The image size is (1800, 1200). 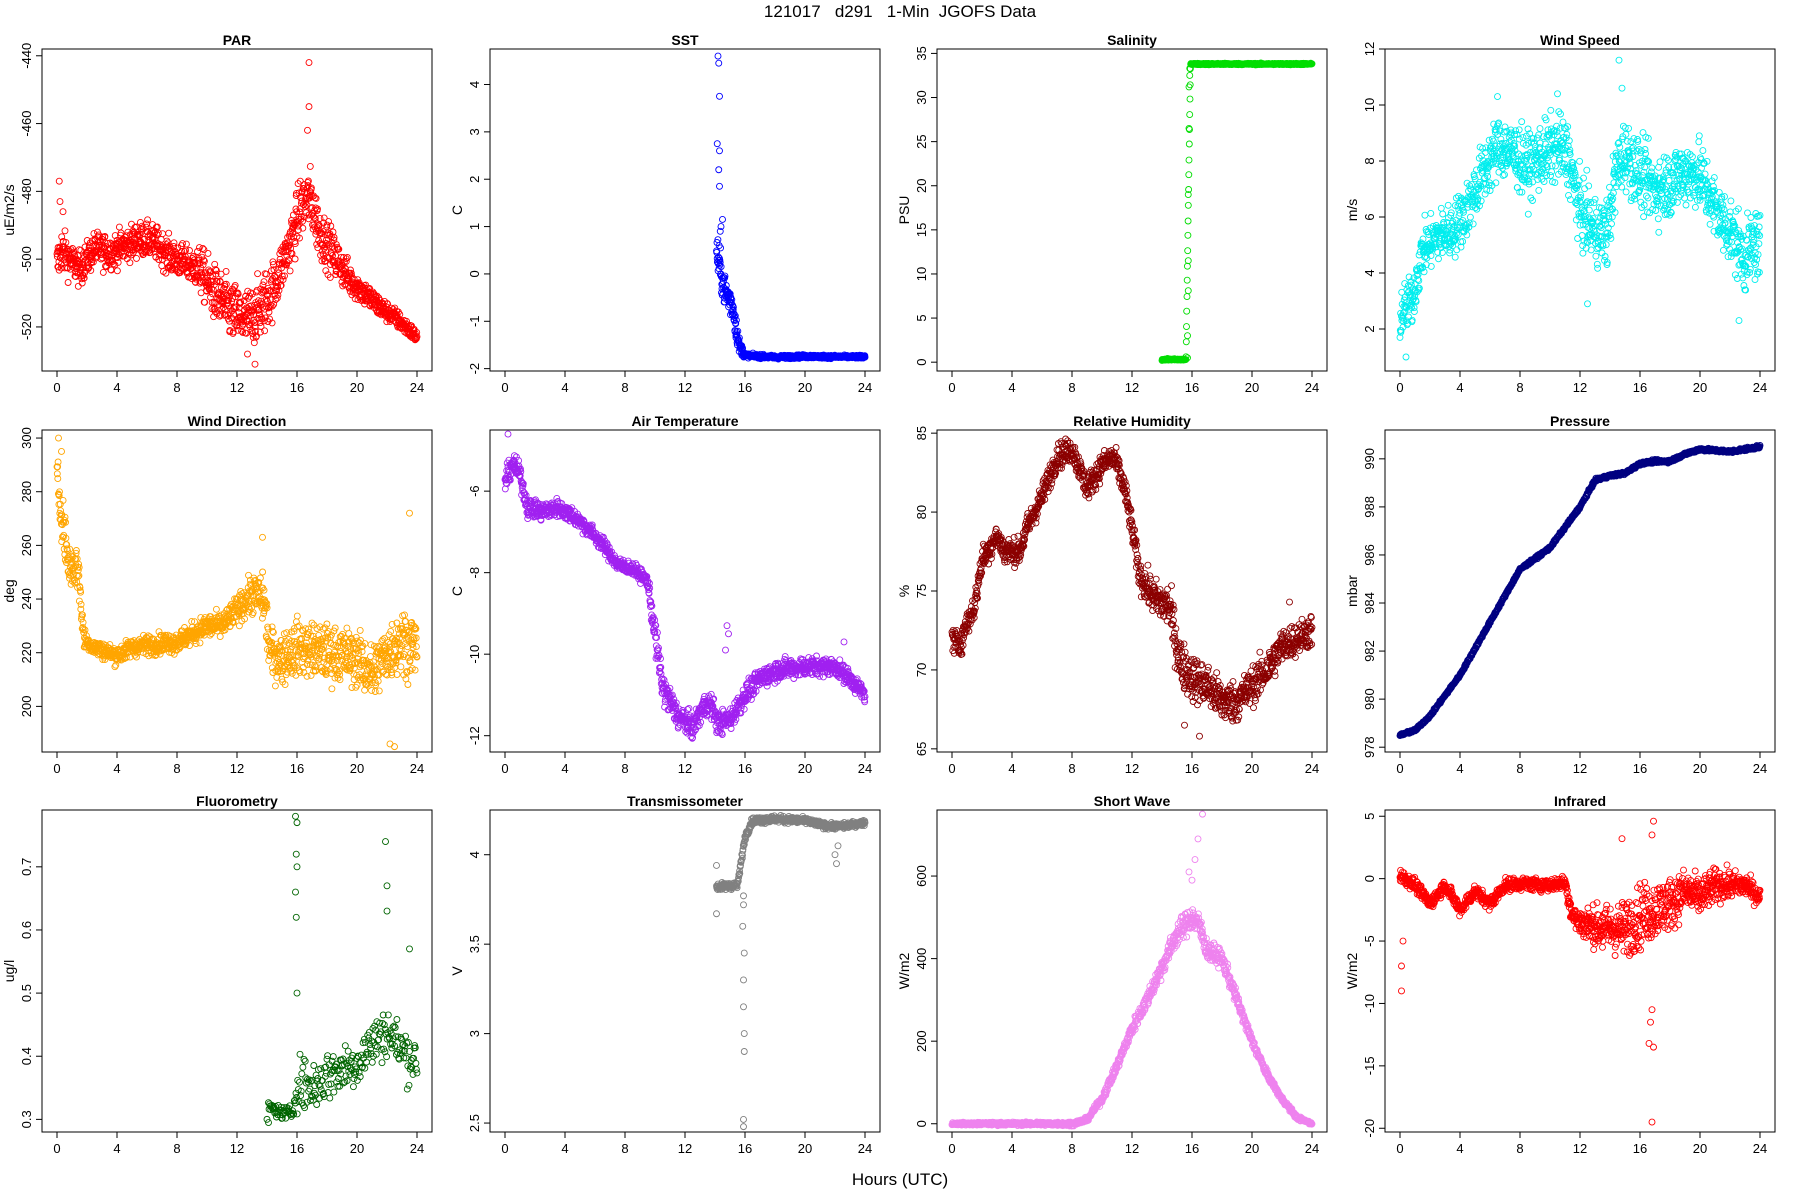 I want to click on y-tick-label: -20, so click(x=1369, y=1128).